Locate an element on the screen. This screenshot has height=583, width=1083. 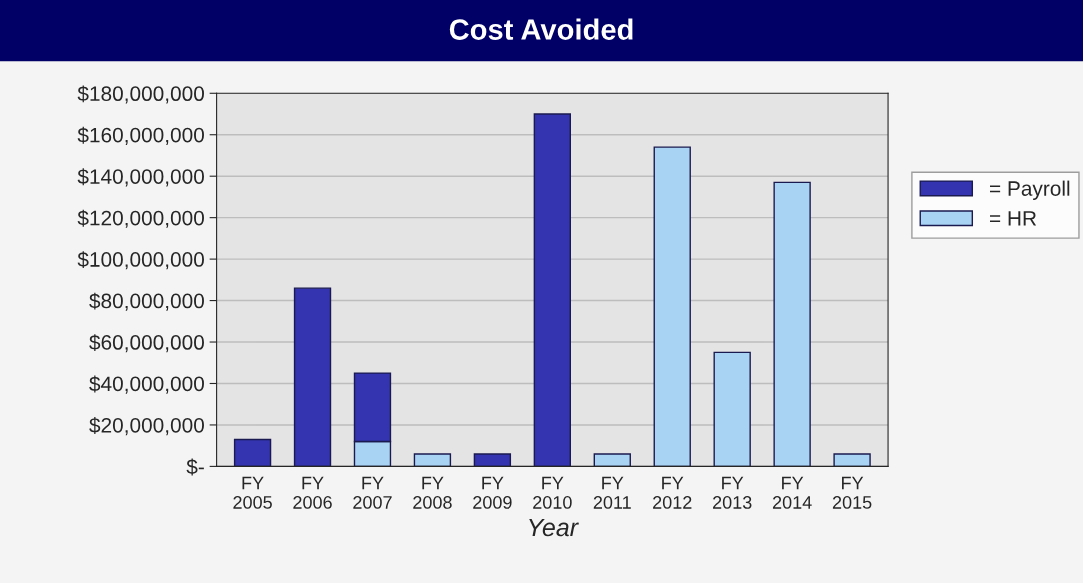
chart-title: Cost Avoided is located at coordinates (541, 29).